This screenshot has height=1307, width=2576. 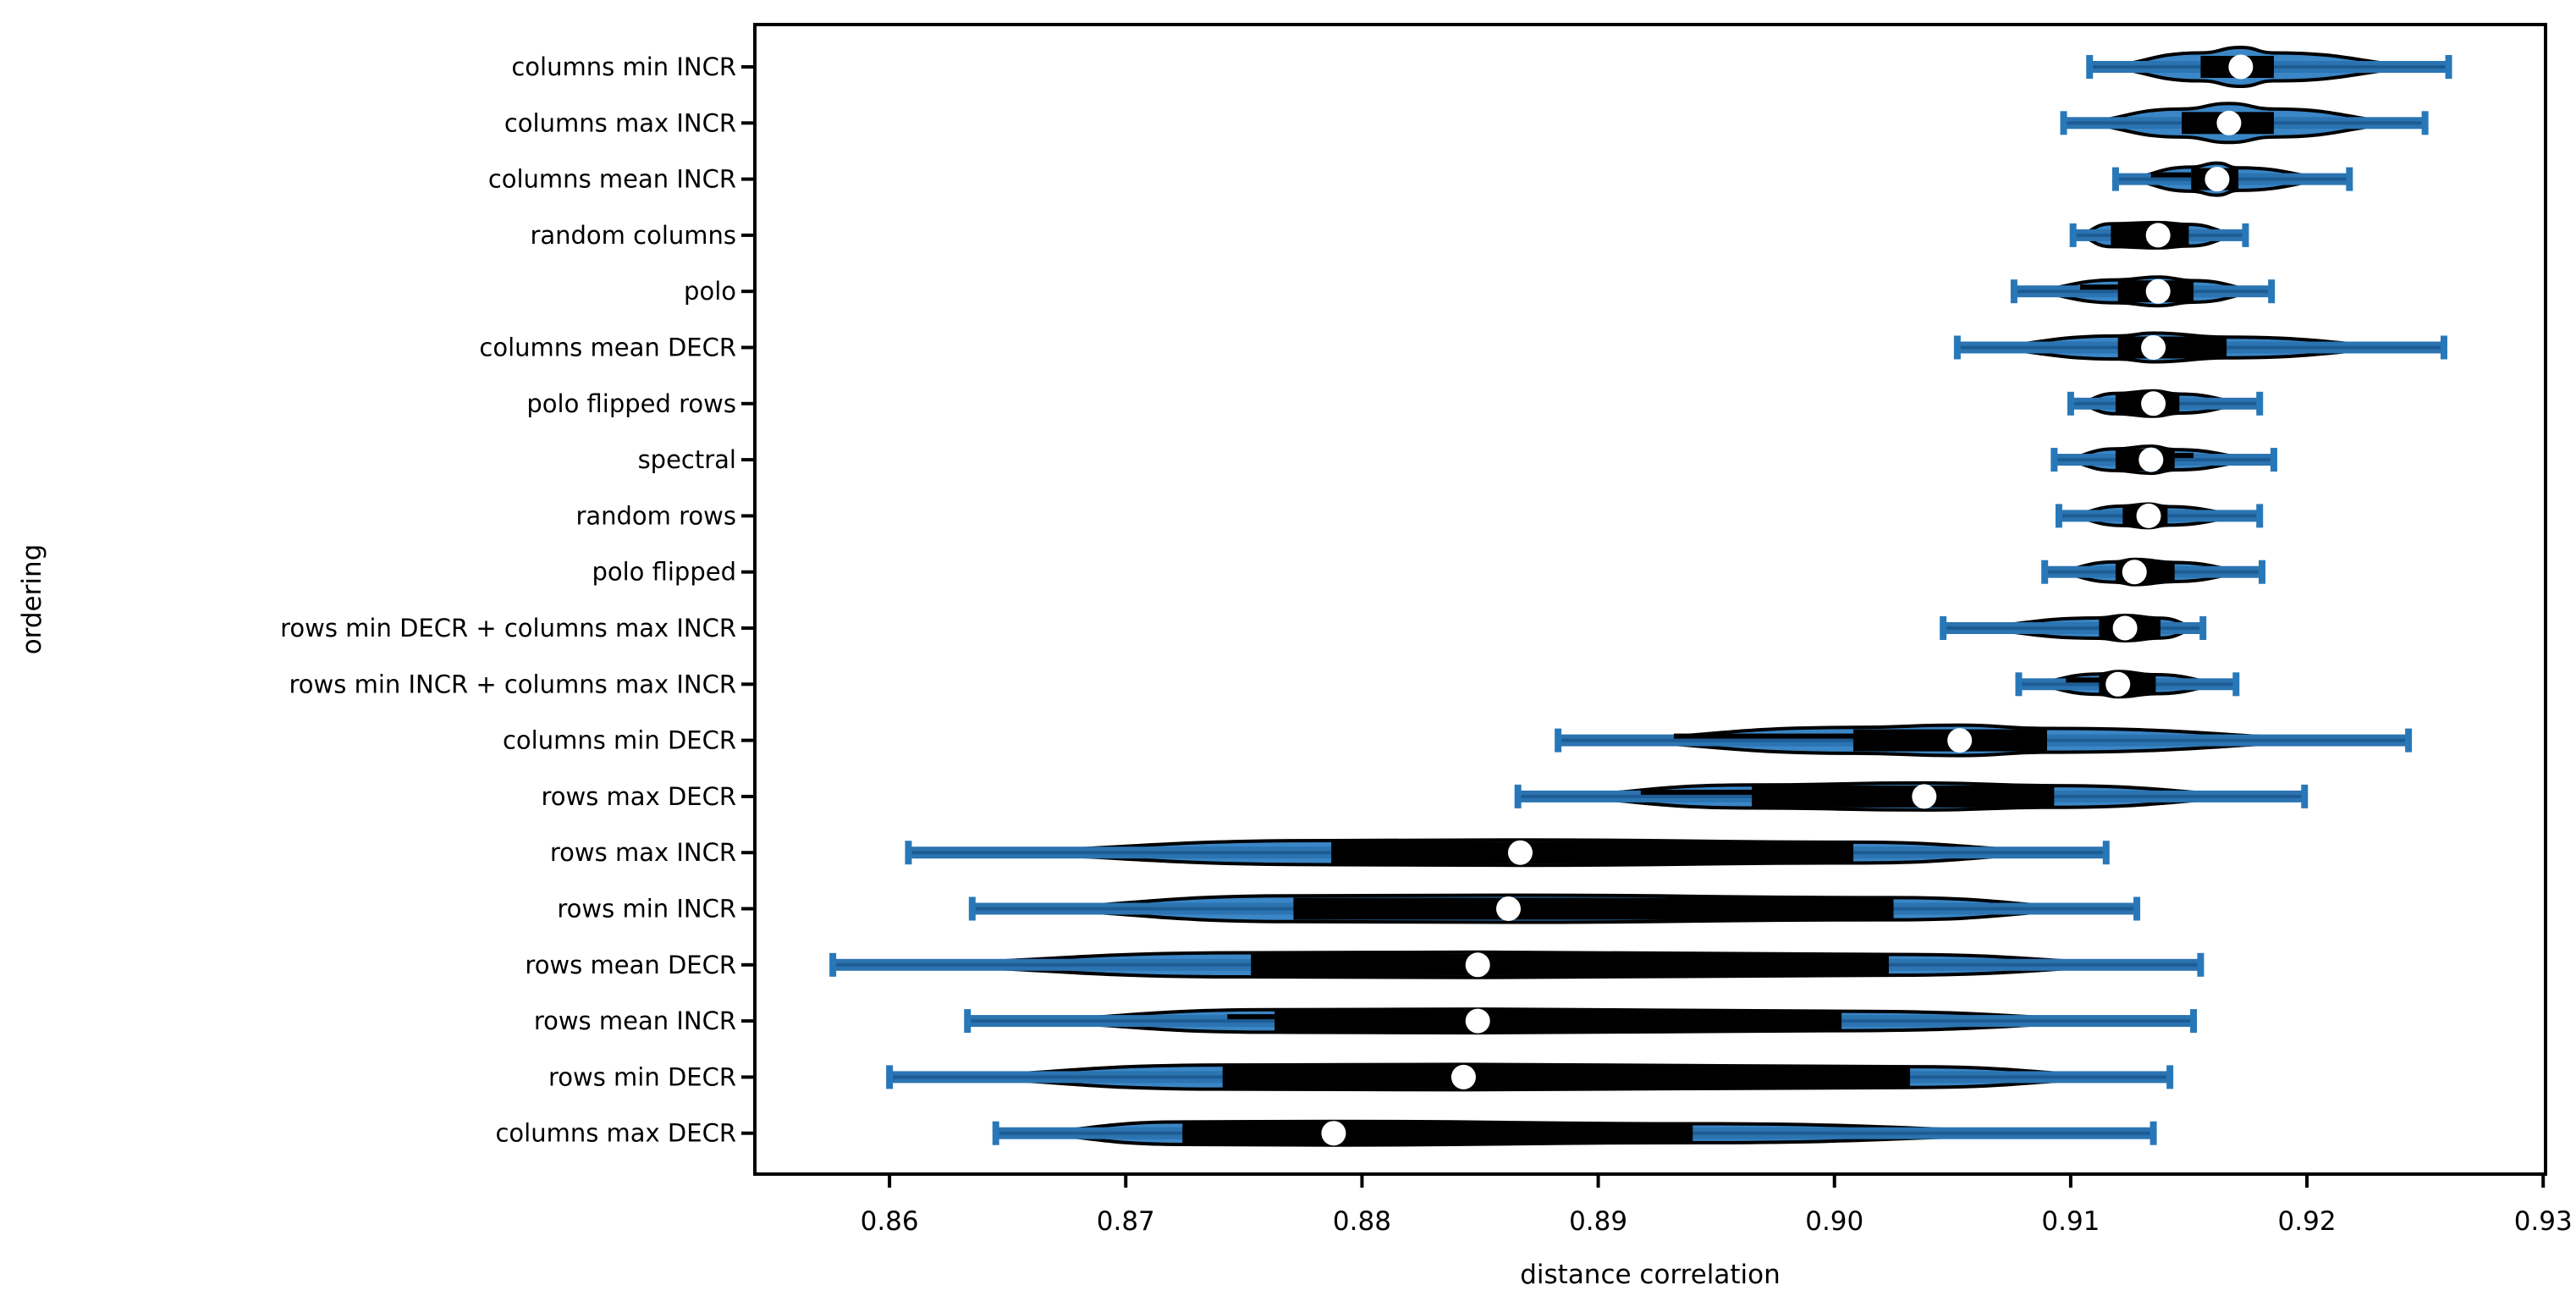 What do you see at coordinates (710, 291) in the screenshot?
I see `category-label: polo` at bounding box center [710, 291].